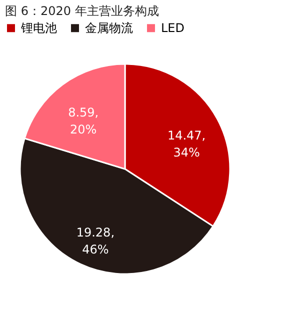  I want to click on legend-label: 锂电池, so click(38, 28).